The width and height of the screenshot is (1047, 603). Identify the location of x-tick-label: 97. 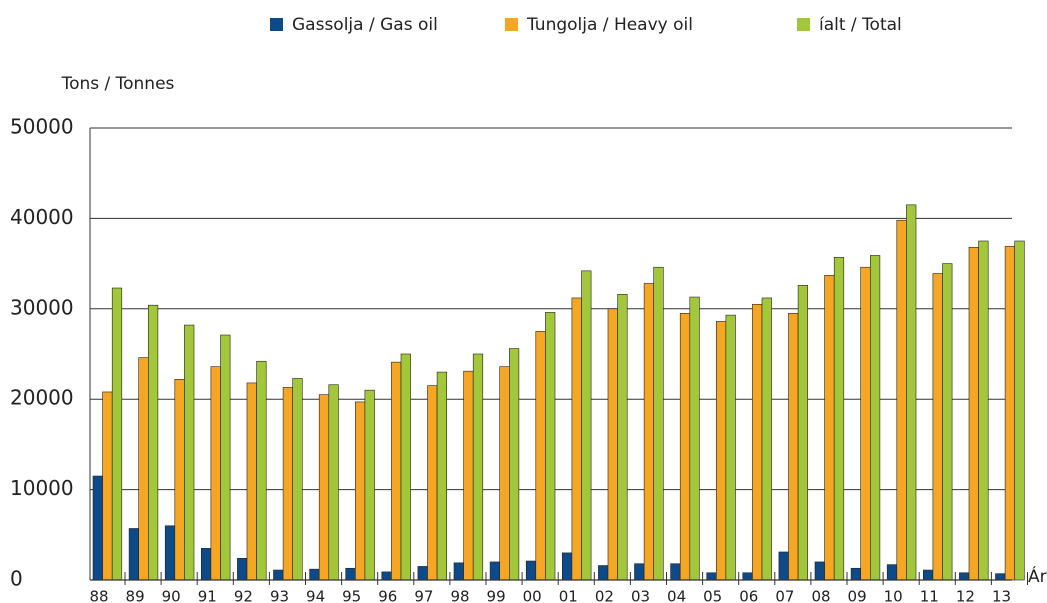
(423, 595).